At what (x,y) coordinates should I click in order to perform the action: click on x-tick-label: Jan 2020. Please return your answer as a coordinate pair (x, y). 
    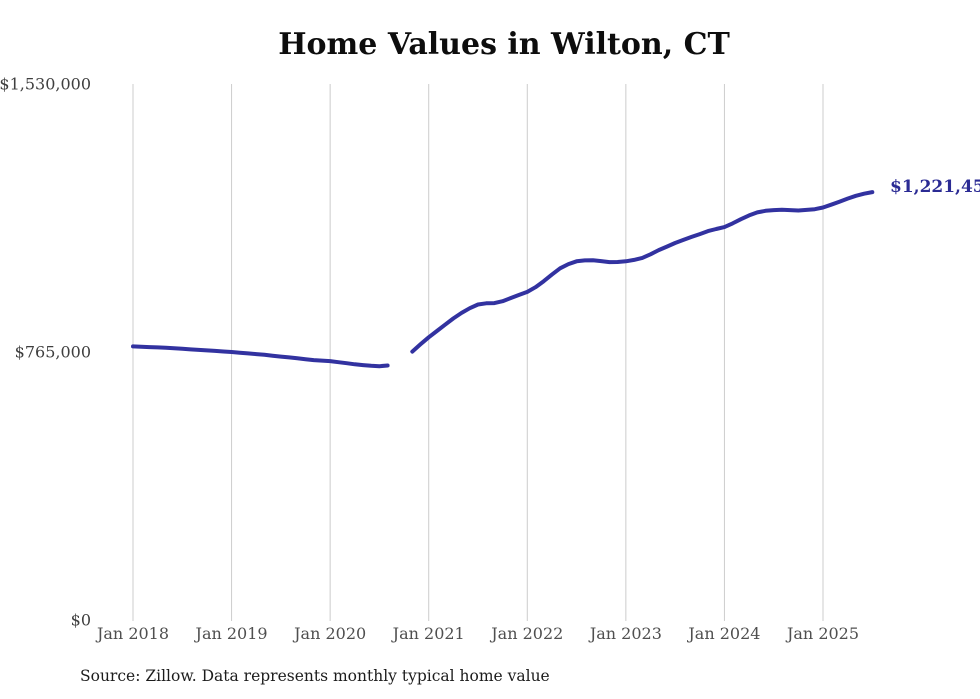
    Looking at the image, I should click on (329, 633).